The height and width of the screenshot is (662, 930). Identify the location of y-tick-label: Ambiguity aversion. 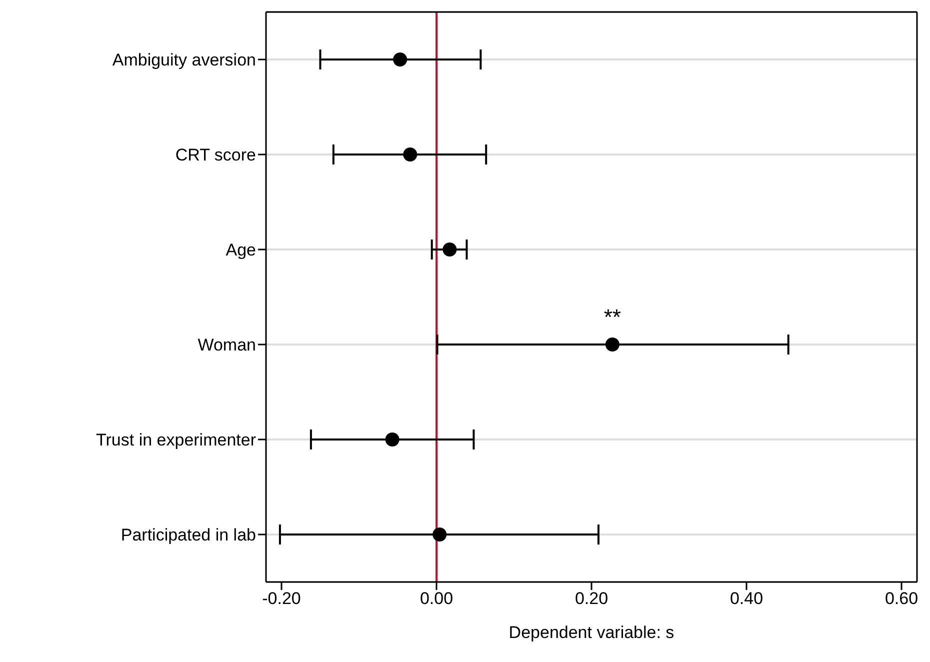
(184, 60).